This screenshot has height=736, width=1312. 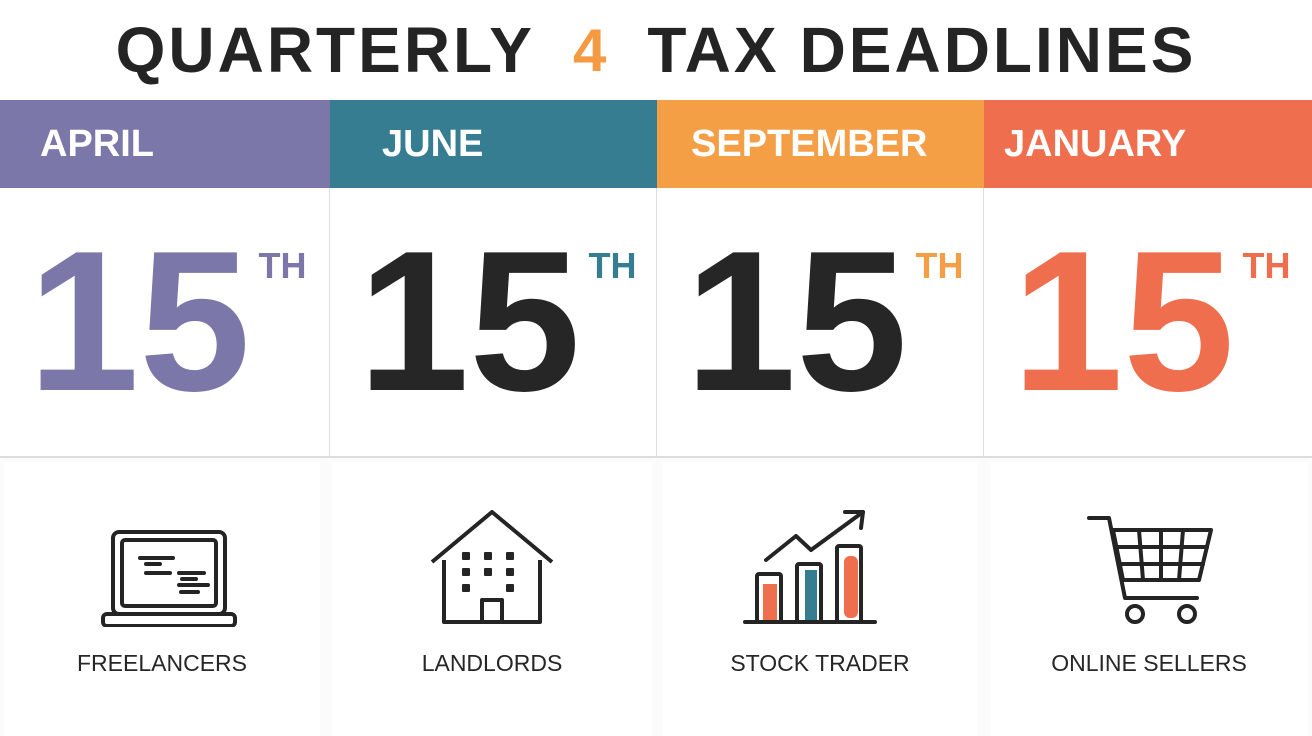 What do you see at coordinates (713, 50) in the screenshot?
I see `title-word-tax: TAX` at bounding box center [713, 50].